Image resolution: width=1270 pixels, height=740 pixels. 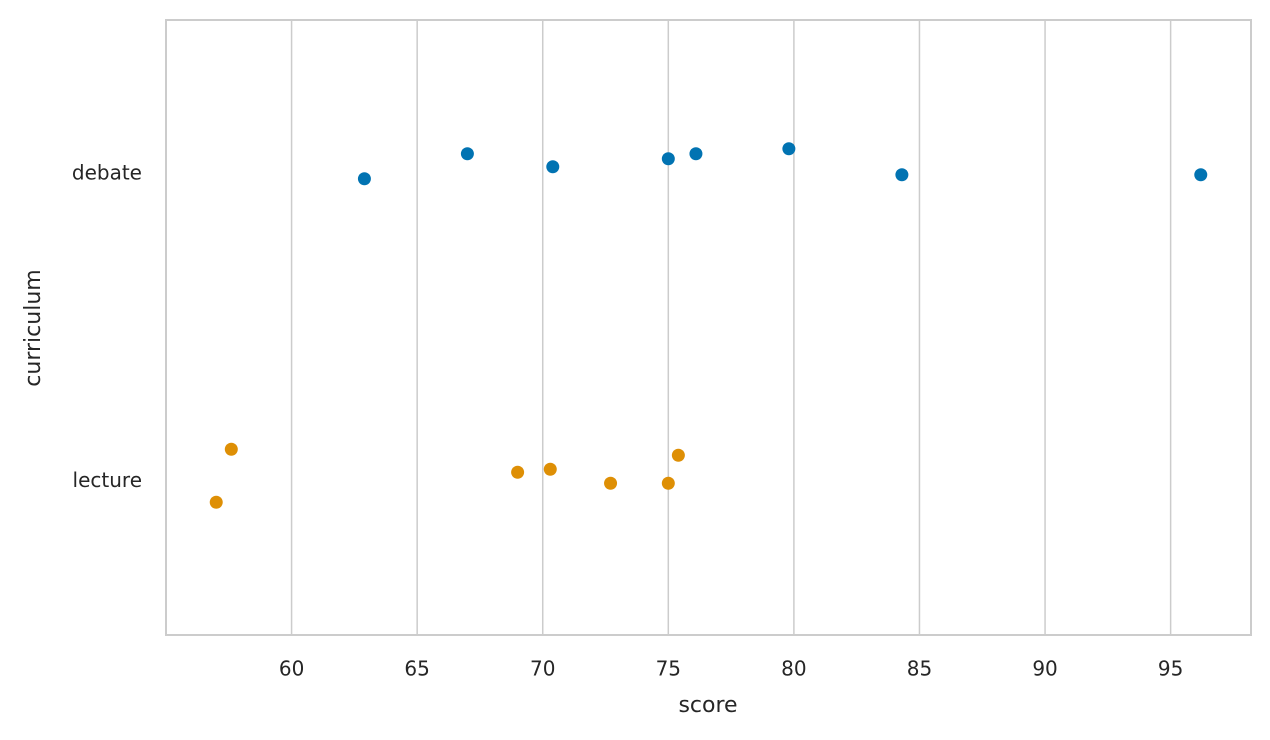 I want to click on x-tick-label: 75, so click(x=668, y=669).